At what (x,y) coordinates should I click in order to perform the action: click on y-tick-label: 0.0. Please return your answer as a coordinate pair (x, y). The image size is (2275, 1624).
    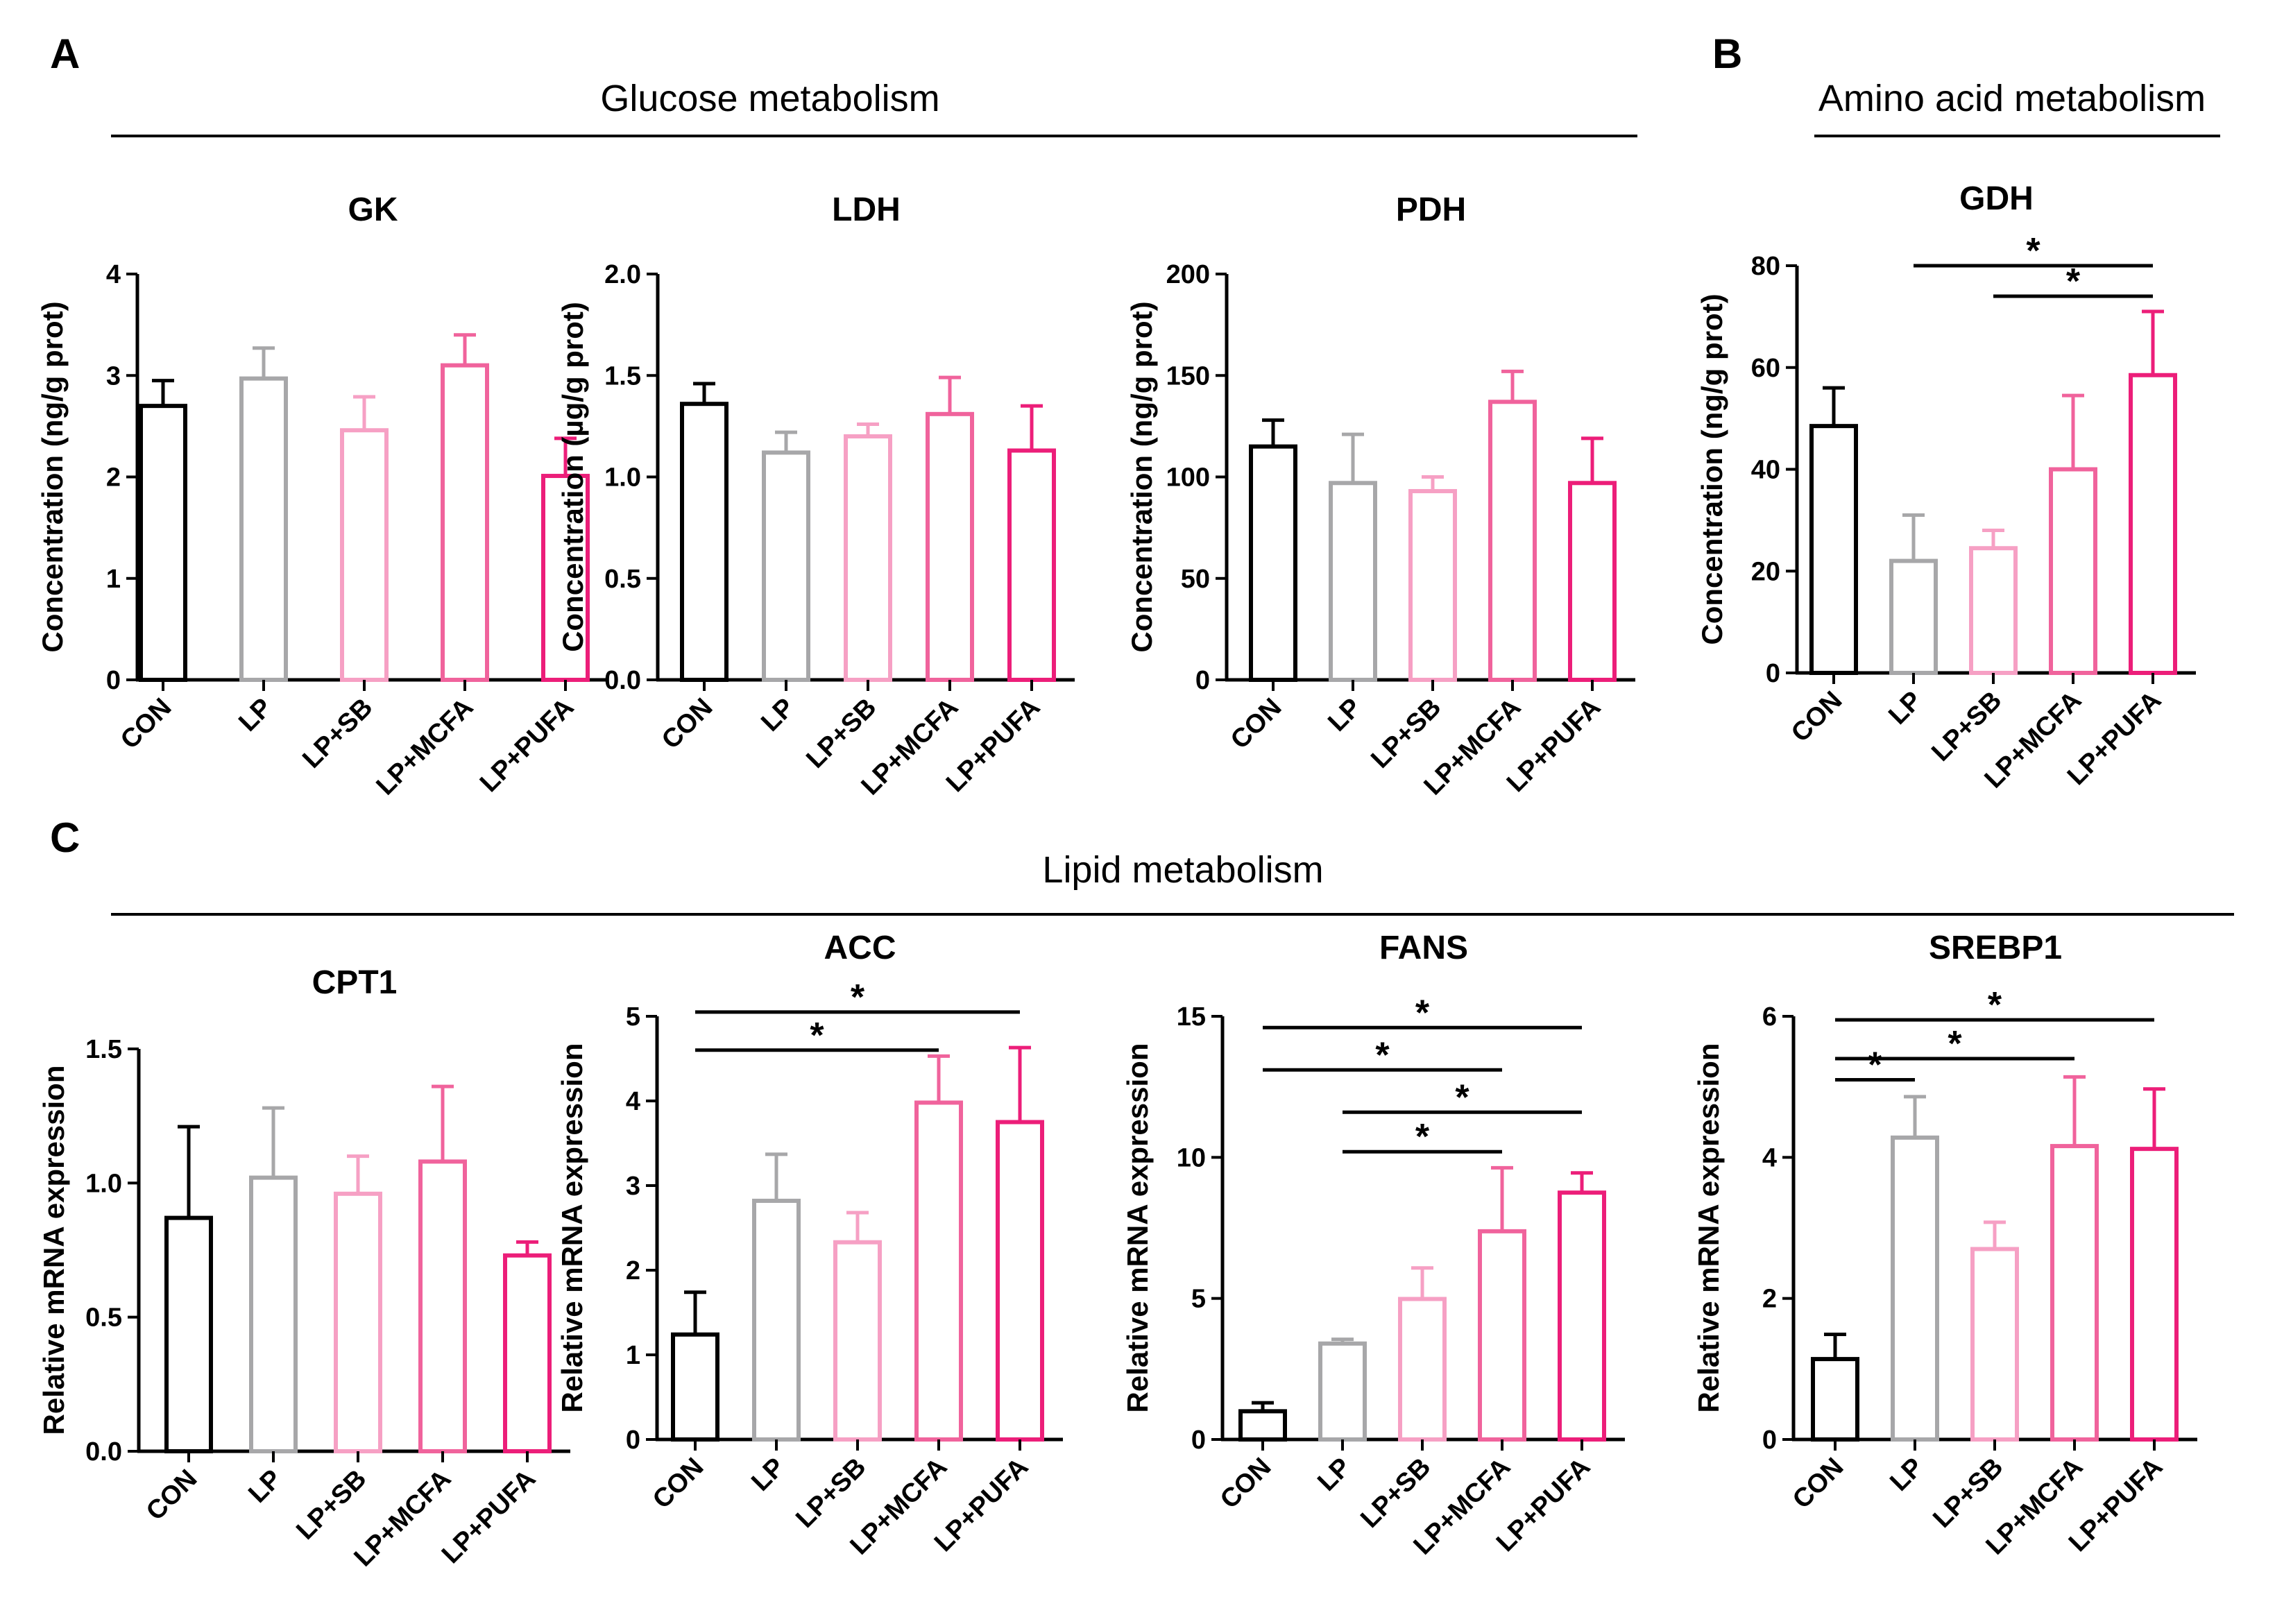
    Looking at the image, I should click on (622, 680).